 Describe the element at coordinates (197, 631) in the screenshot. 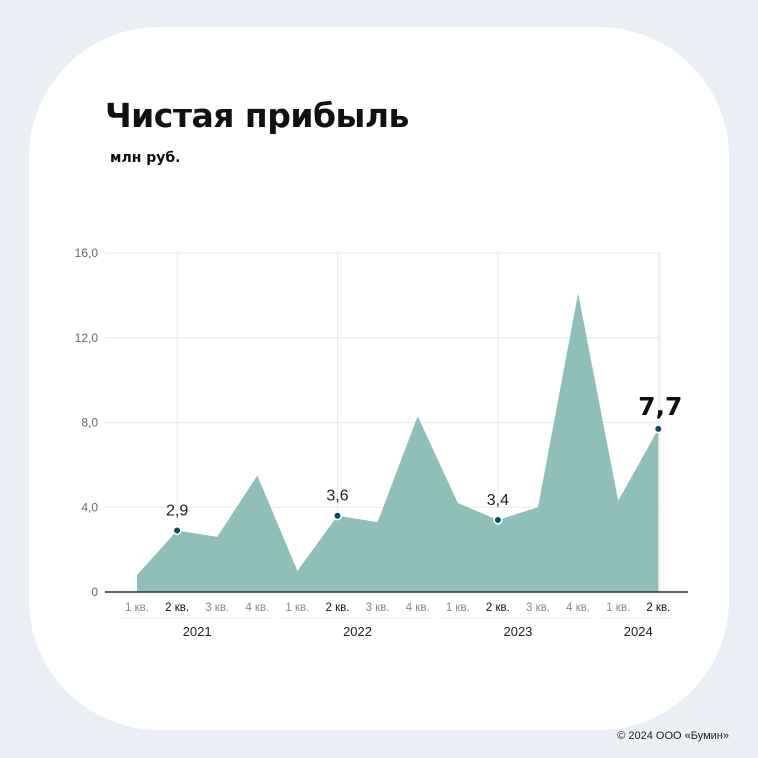

I see `year-label: 2021` at that location.